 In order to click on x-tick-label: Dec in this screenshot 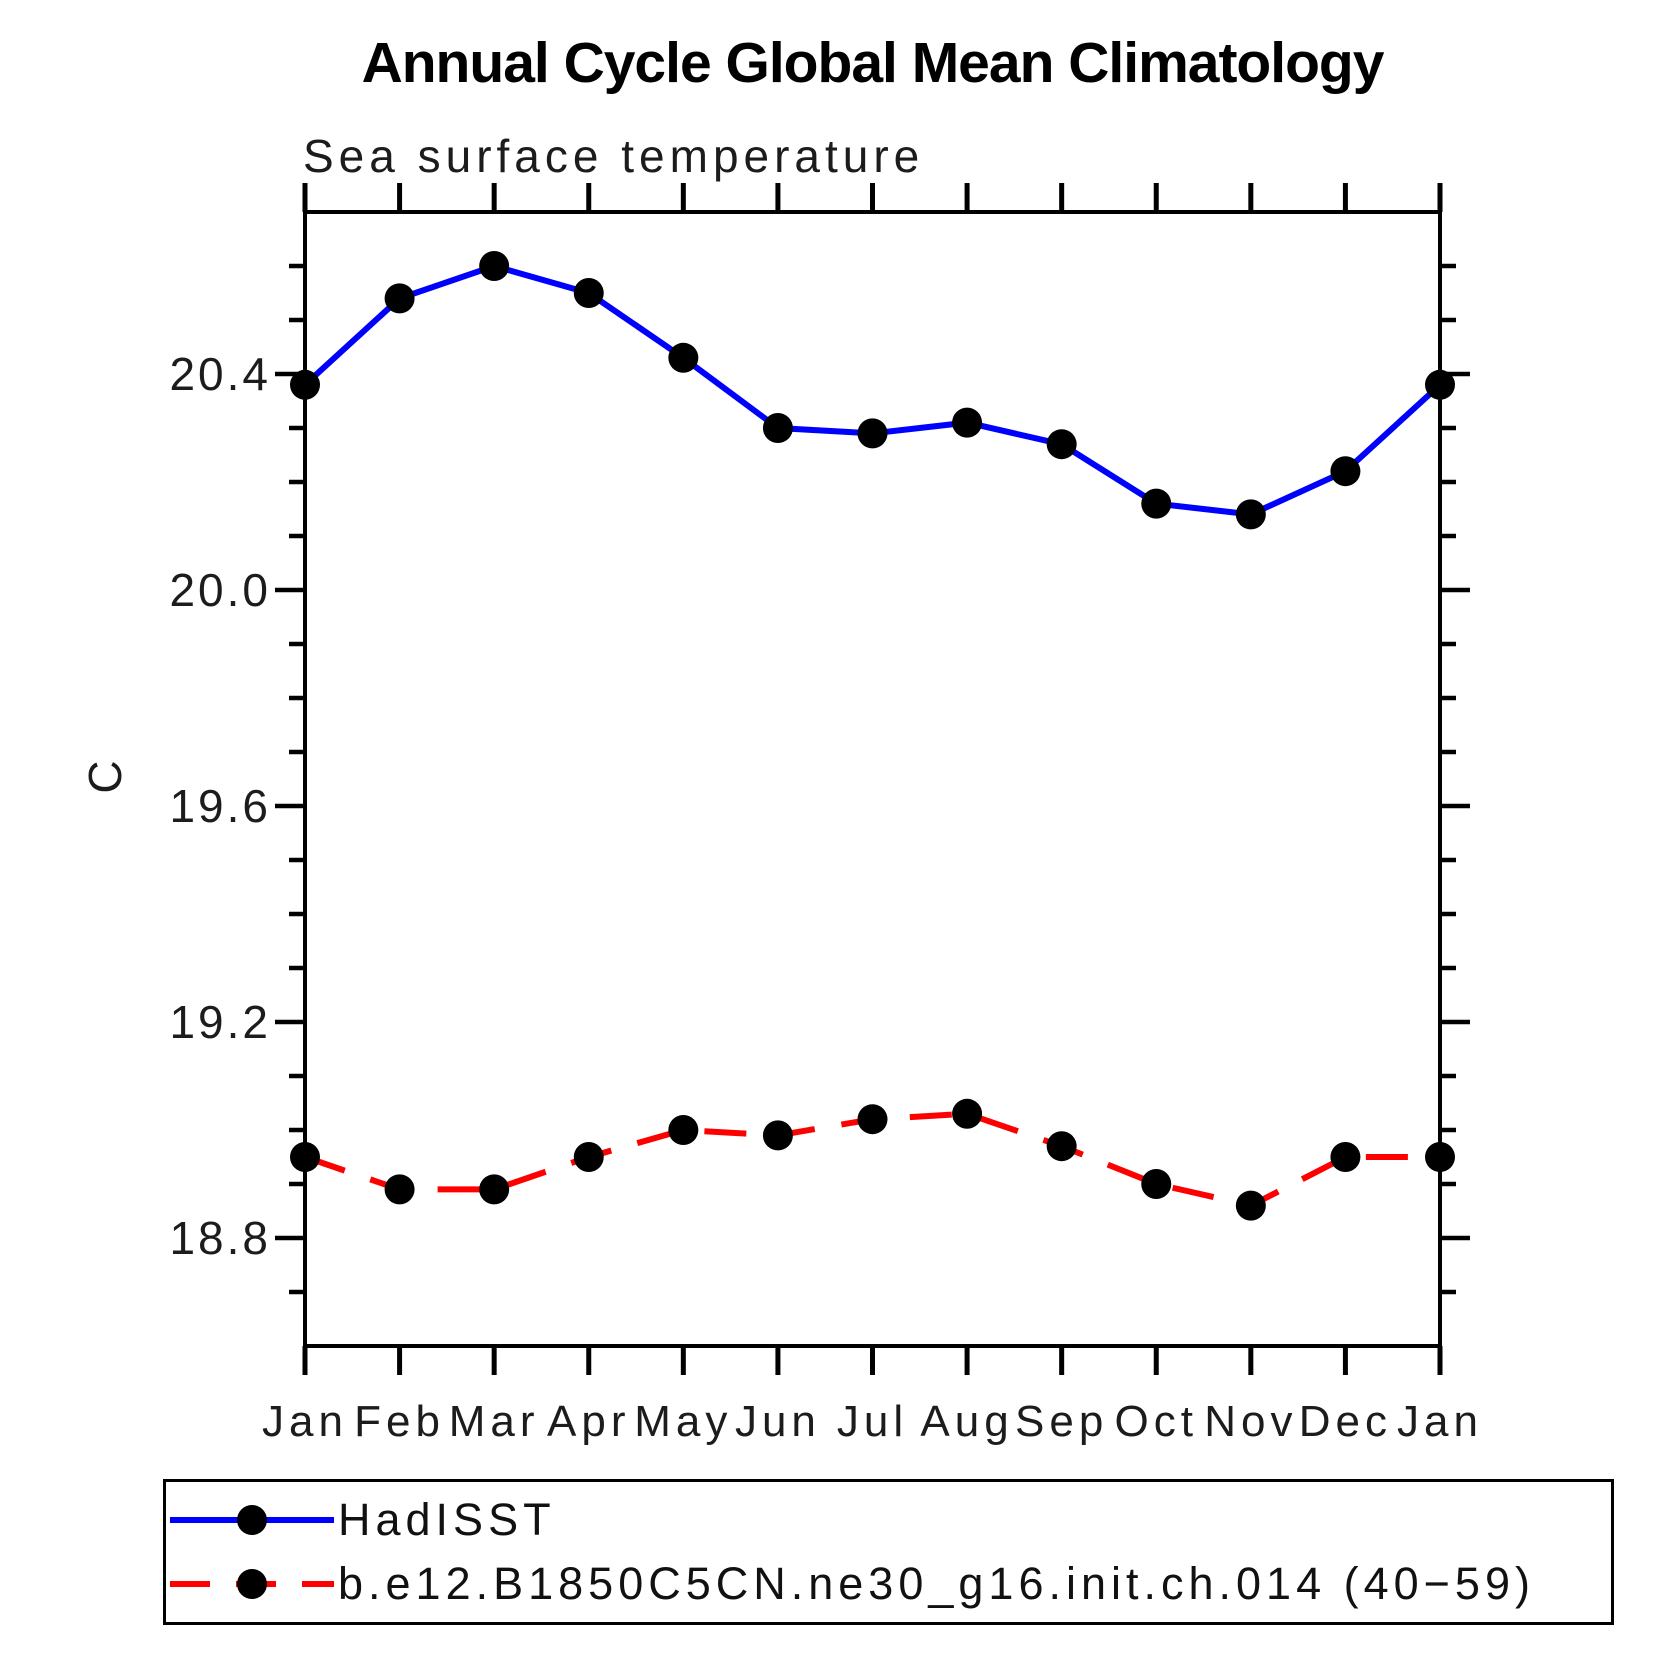, I will do `click(1345, 1421)`.